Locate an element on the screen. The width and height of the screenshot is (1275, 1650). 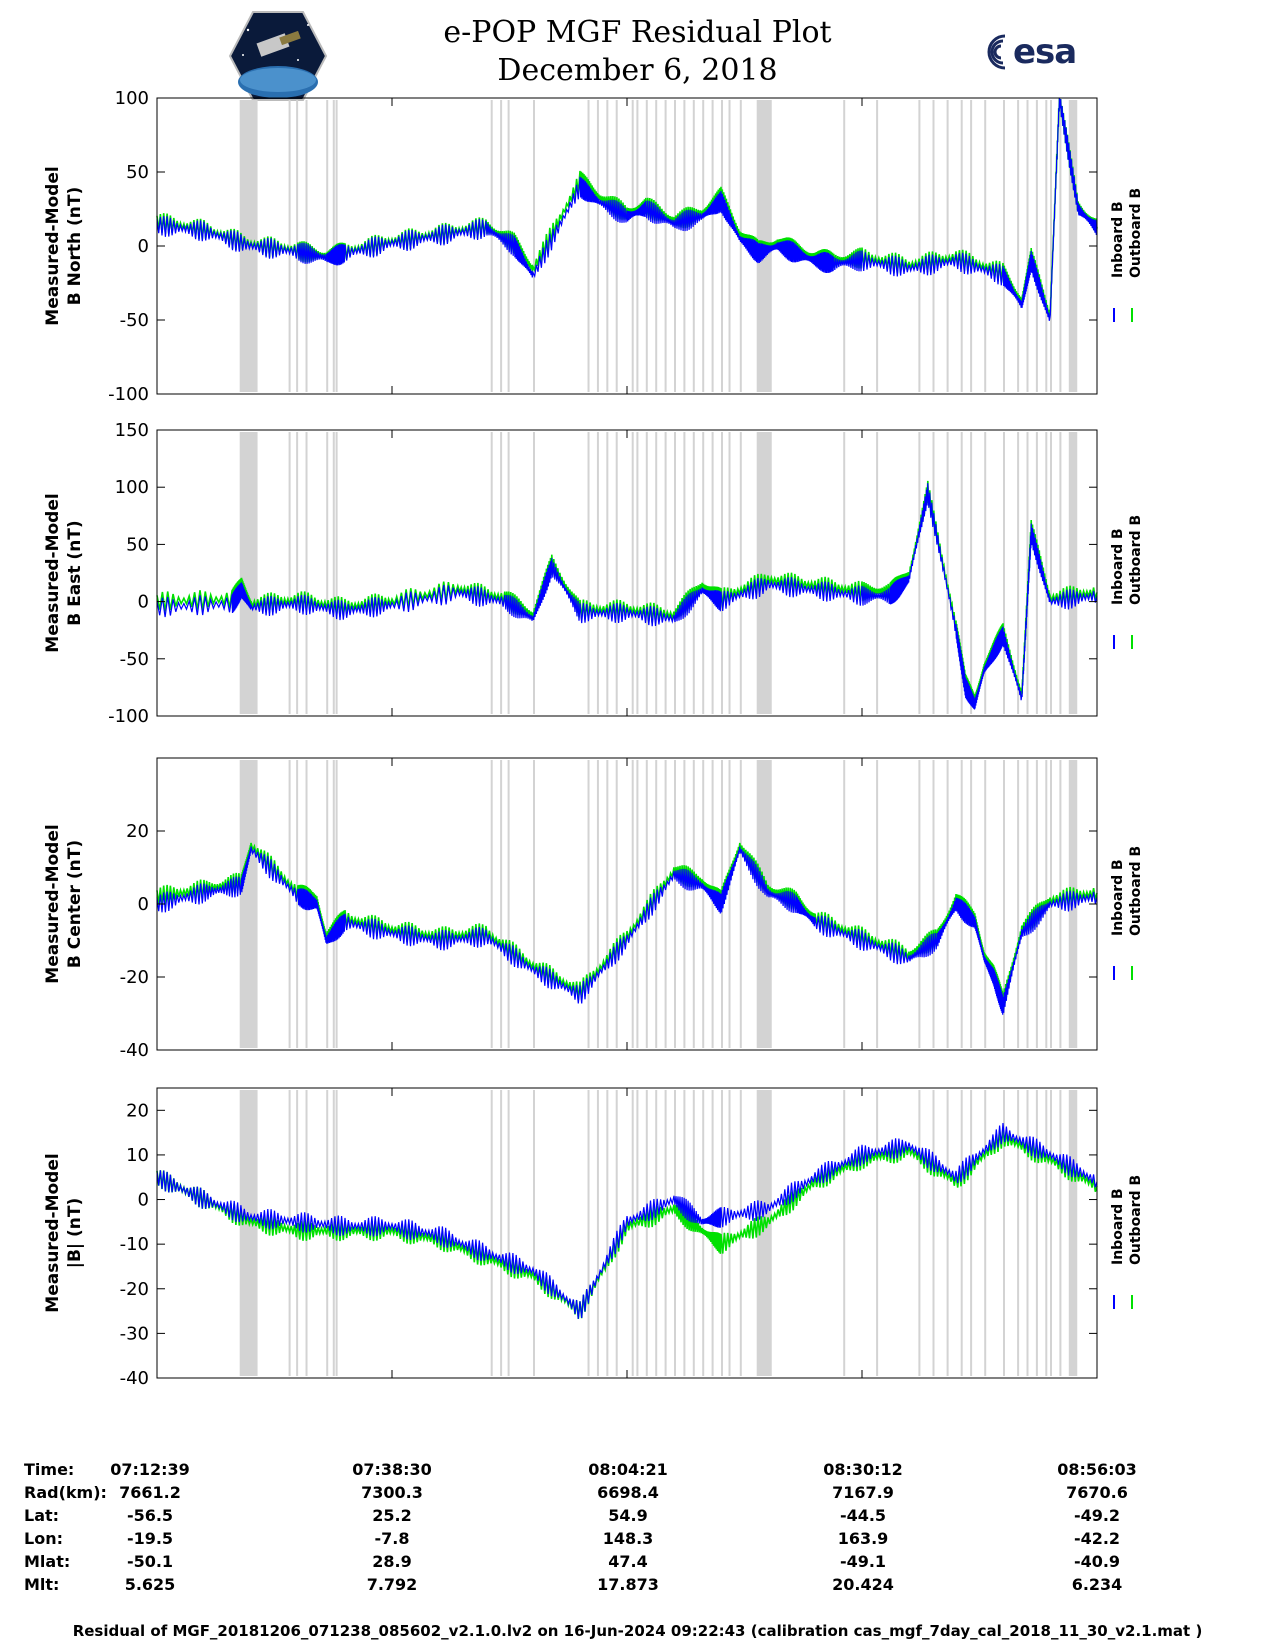
chart-title: e-POP MGF Residual Plot December 6, 2018 is located at coordinates (637, 52).